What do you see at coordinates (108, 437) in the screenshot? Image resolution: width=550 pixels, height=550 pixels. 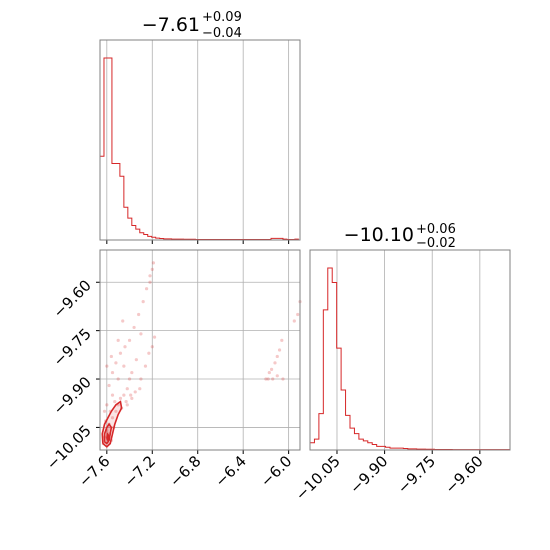 I see `scatter-contour` at bounding box center [108, 437].